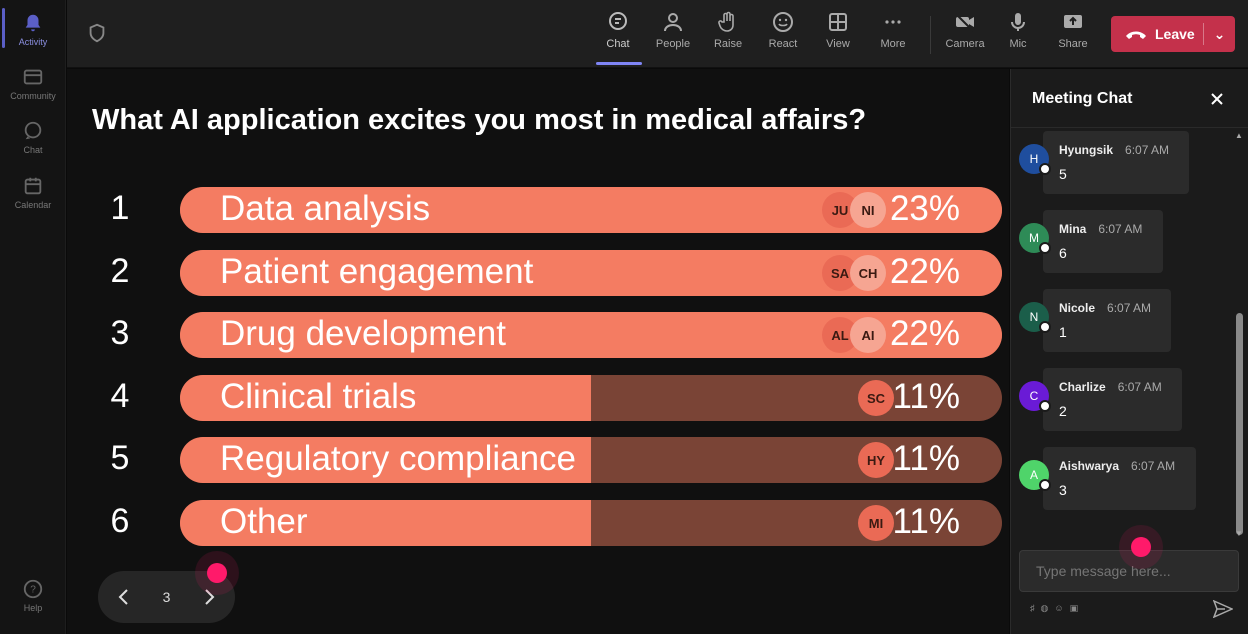 The image size is (1248, 634). What do you see at coordinates (1035, 317) in the screenshot?
I see `sender-avatar: N` at bounding box center [1035, 317].